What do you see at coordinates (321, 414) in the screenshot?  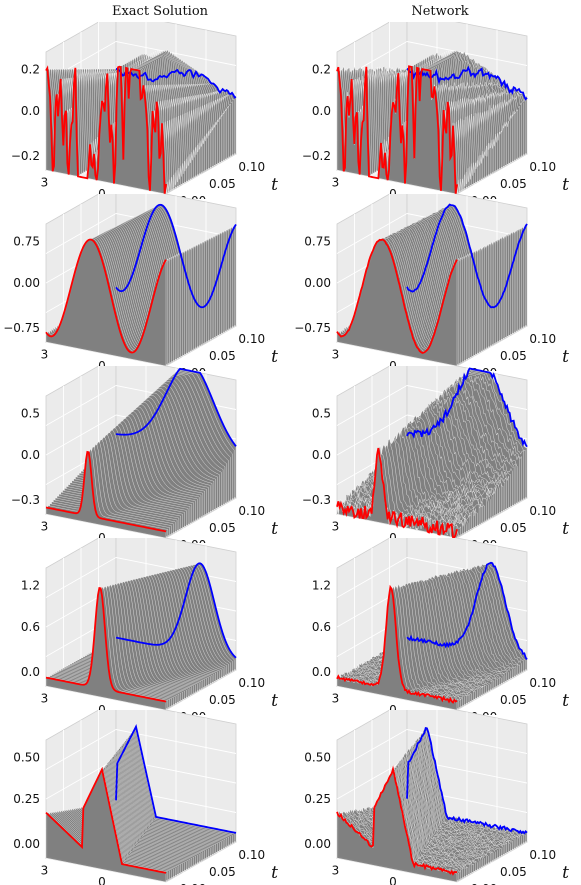 I see `z-tick-label: 0.5` at bounding box center [321, 414].